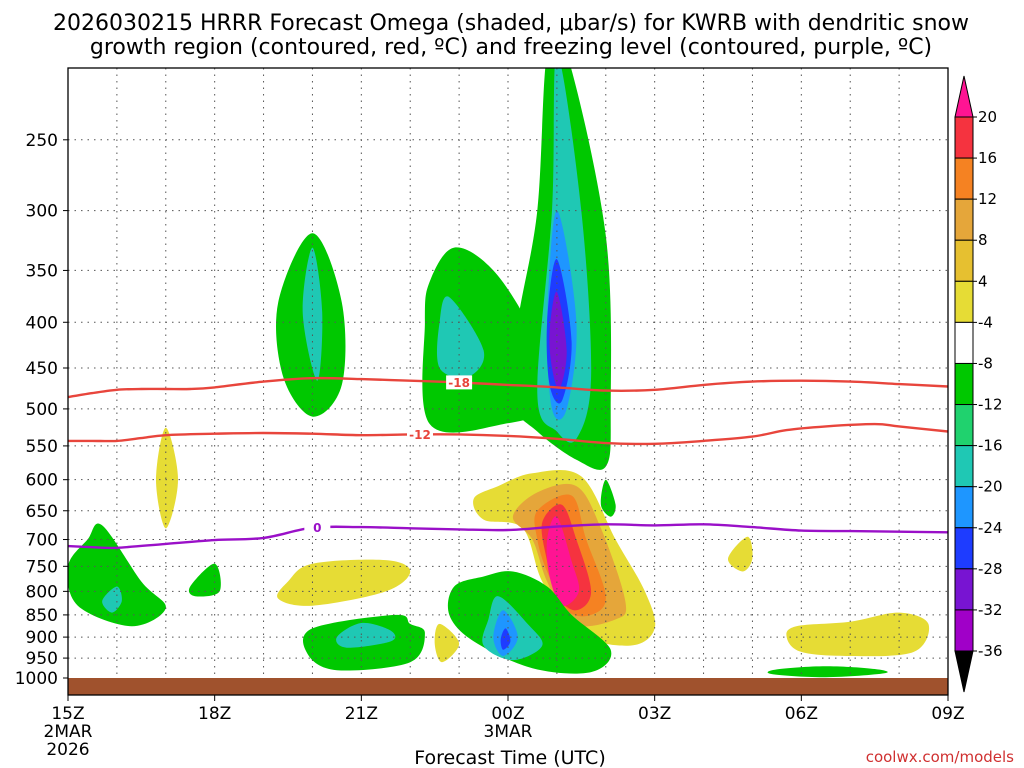 The width and height of the screenshot is (1024, 768). Describe the element at coordinates (654, 714) in the screenshot. I see `x-tick-label: 03Z` at that location.